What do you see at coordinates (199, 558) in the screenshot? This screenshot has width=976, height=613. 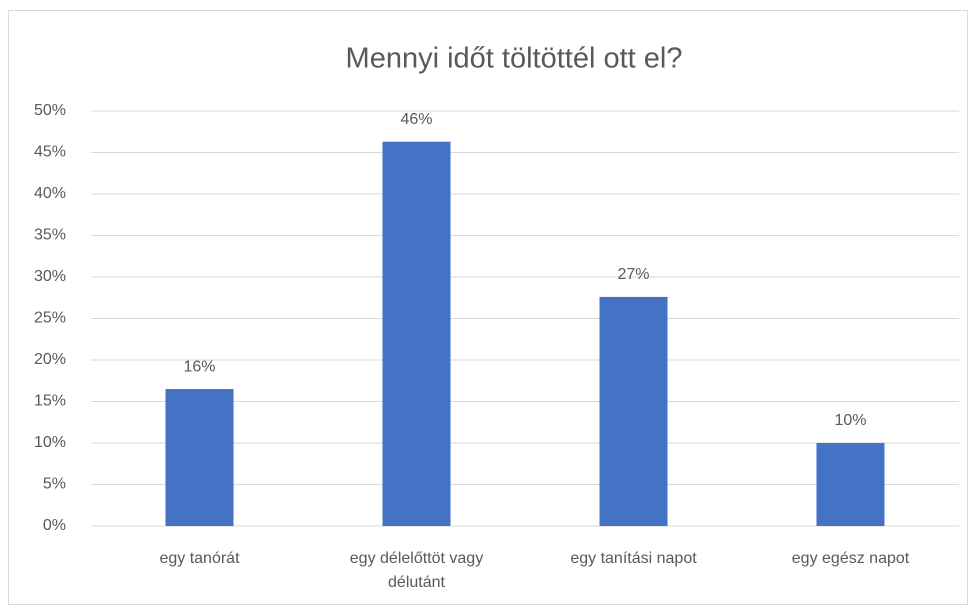 I see `x-tick-label: egy tanórát` at bounding box center [199, 558].